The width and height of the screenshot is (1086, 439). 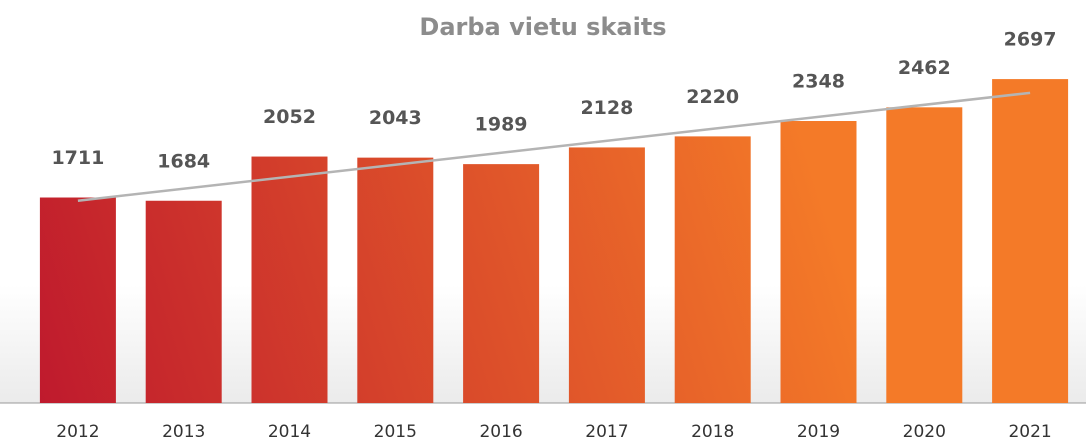 What do you see at coordinates (500, 430) in the screenshot?
I see `x-tick-label: 2016` at bounding box center [500, 430].